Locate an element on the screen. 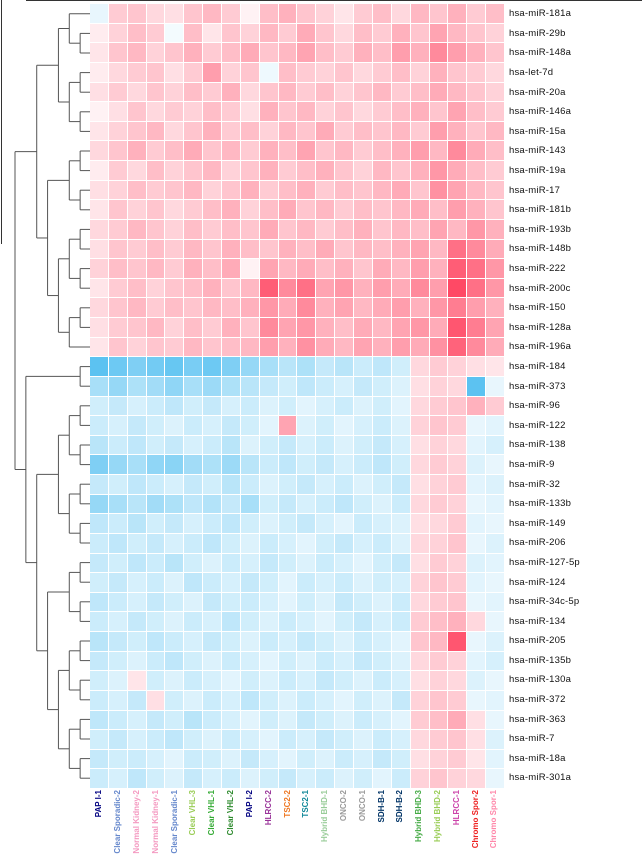  column-label: Clear Sporadic-1 is located at coordinates (174, 822).